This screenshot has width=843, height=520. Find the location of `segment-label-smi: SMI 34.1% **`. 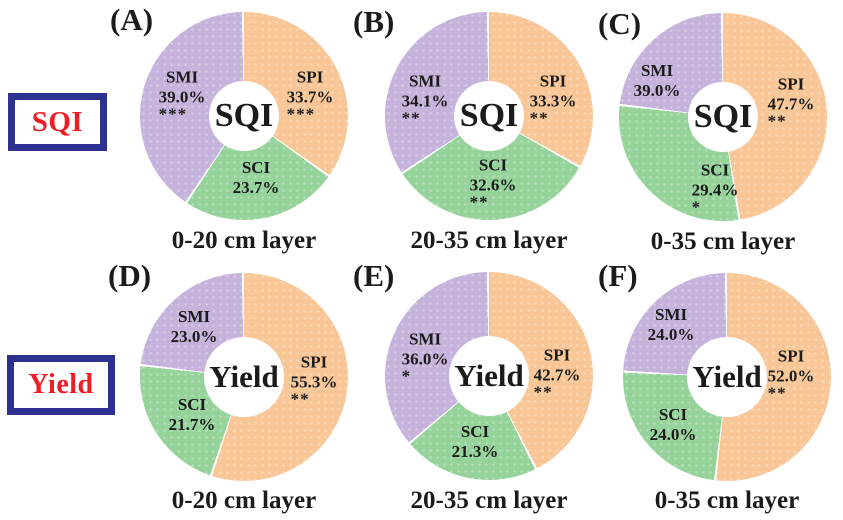

segment-label-smi: SMI 34.1% ** is located at coordinates (425, 99).